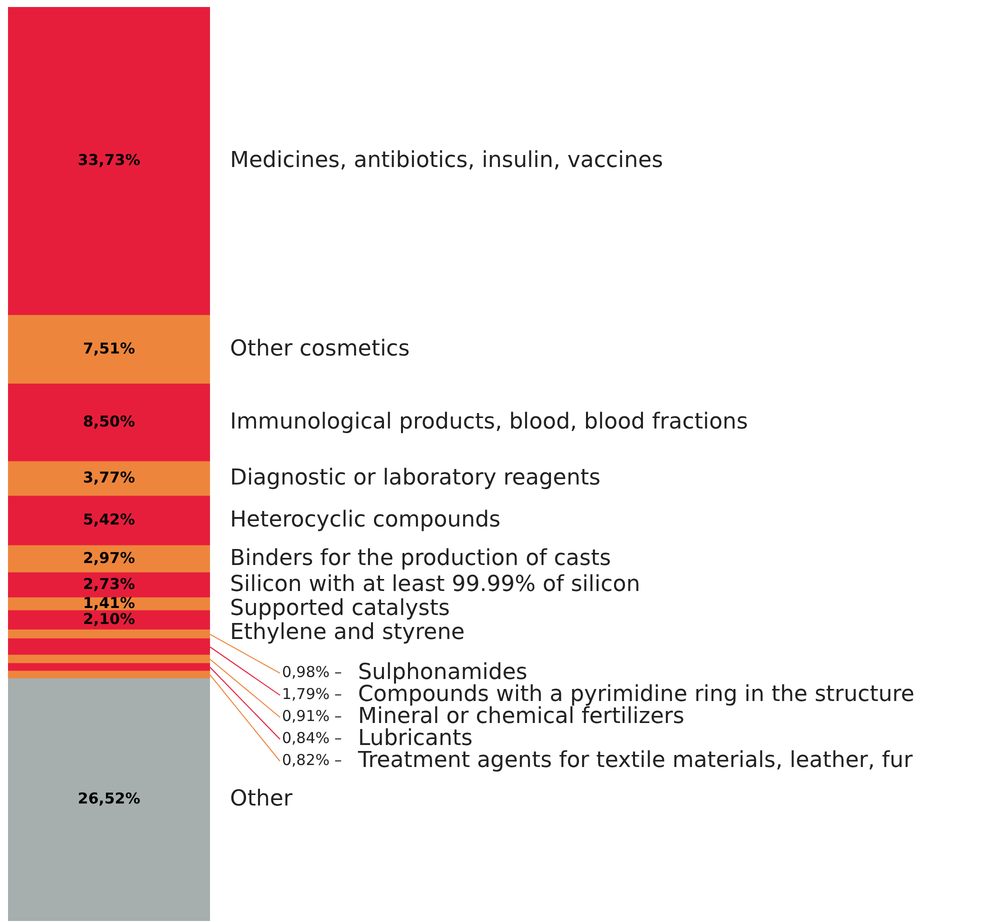 This screenshot has height=922, width=995. What do you see at coordinates (312, 738) in the screenshot?
I see `data-label: 0,84% –` at bounding box center [312, 738].